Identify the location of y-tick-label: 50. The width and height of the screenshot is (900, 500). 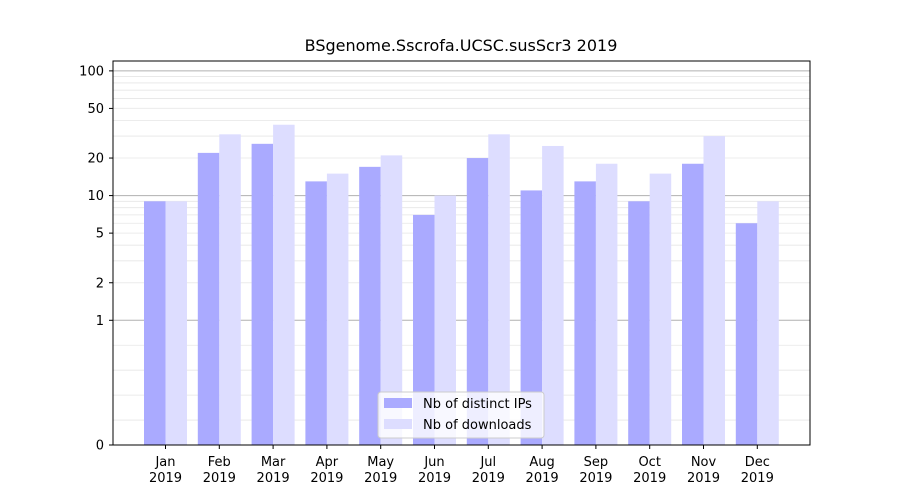
(95, 109).